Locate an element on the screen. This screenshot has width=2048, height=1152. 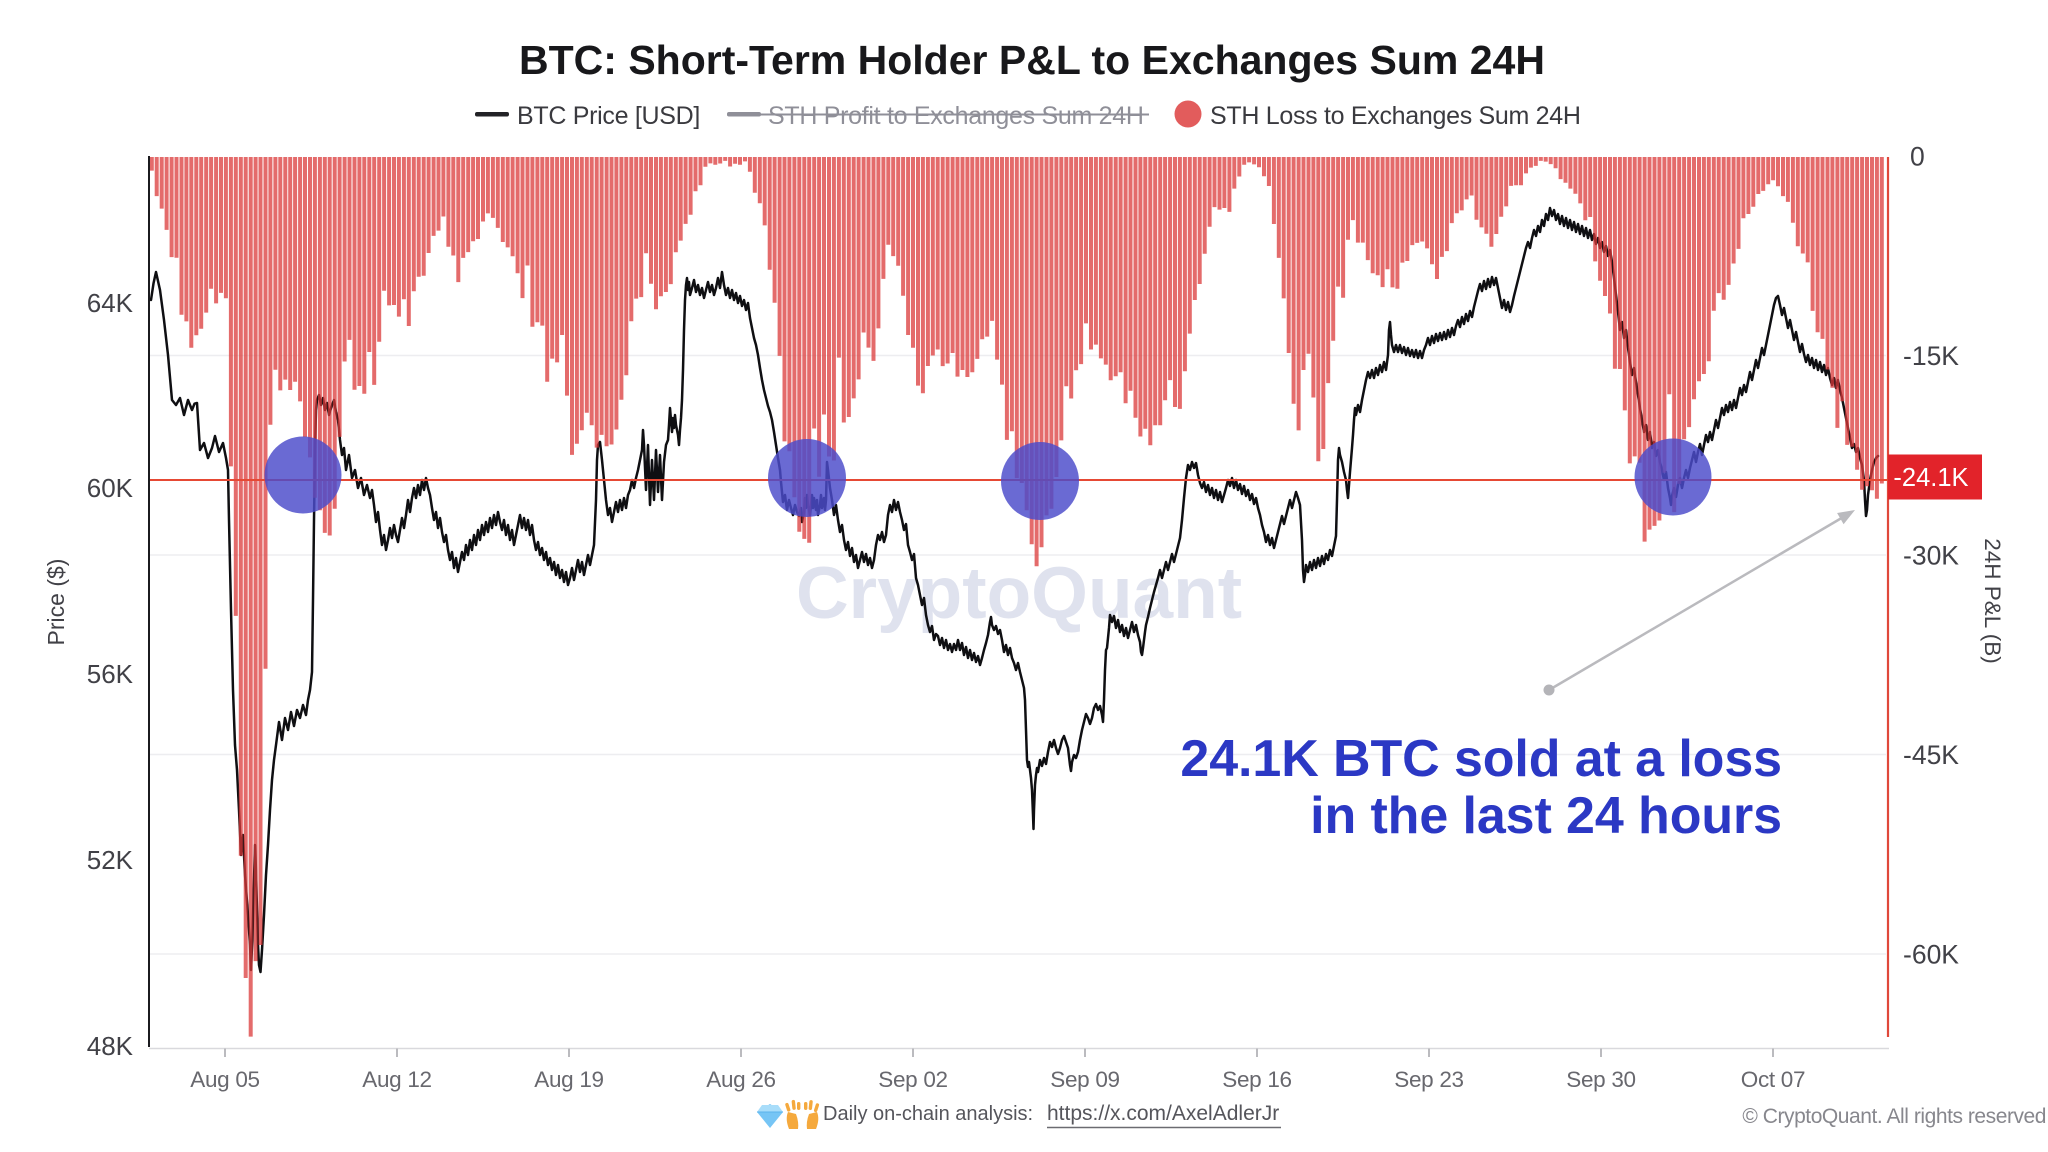
svg-text: Sep 09 is located at coordinates (1085, 1079).